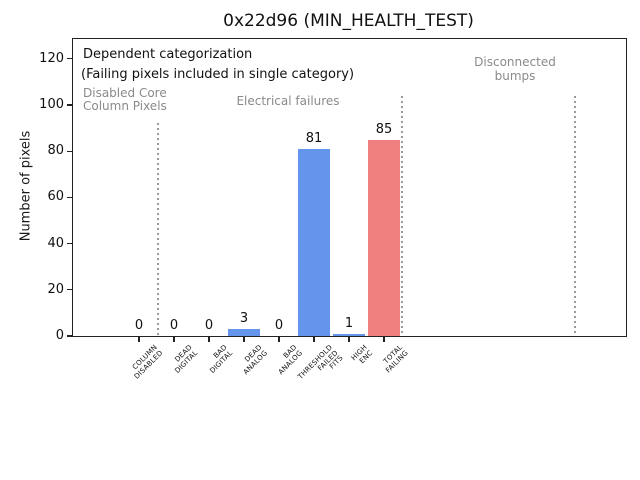 Image resolution: width=640 pixels, height=480 pixels. I want to click on bar-value-label: 81, so click(314, 138).